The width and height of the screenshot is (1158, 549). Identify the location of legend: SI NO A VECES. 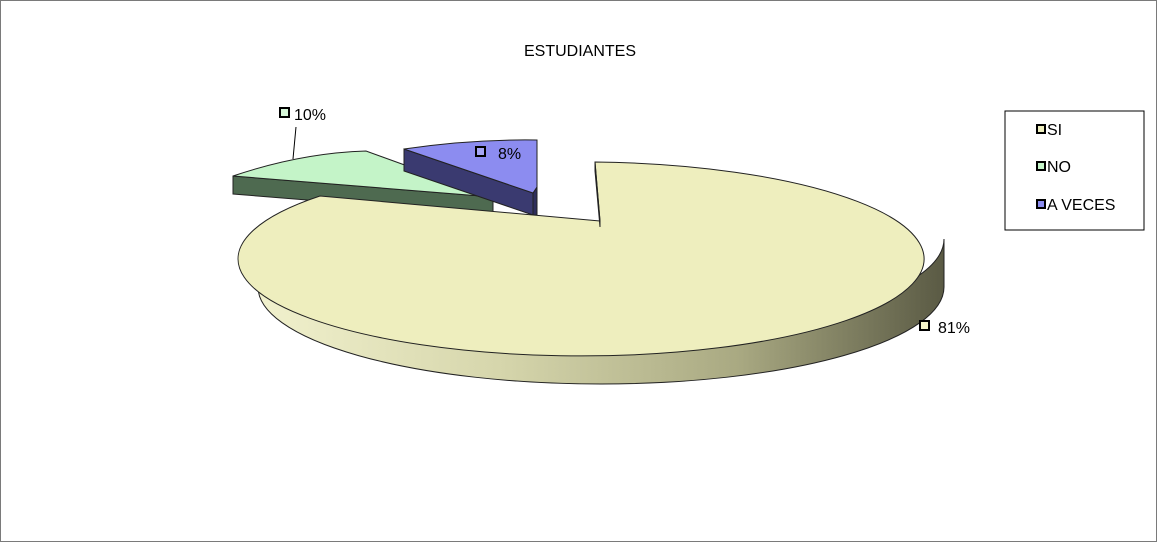
(1074, 170).